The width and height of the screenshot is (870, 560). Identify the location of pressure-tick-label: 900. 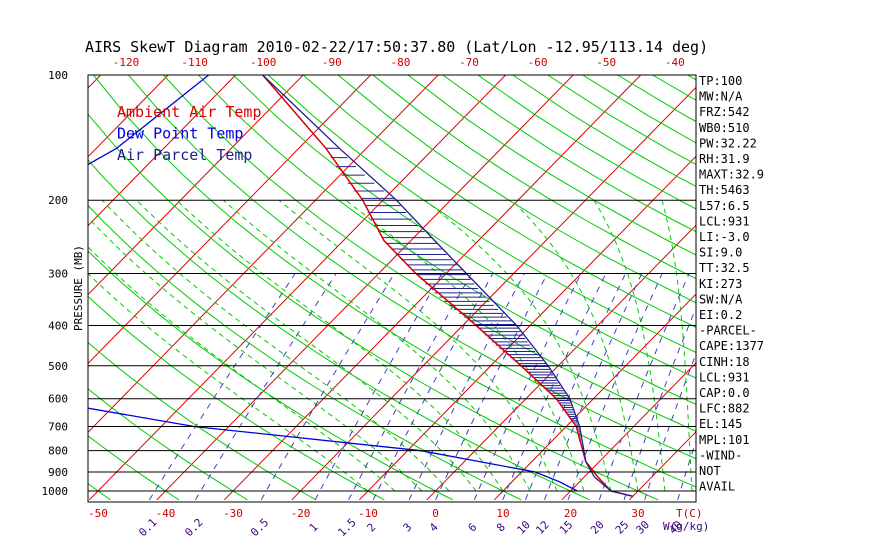
(58, 472).